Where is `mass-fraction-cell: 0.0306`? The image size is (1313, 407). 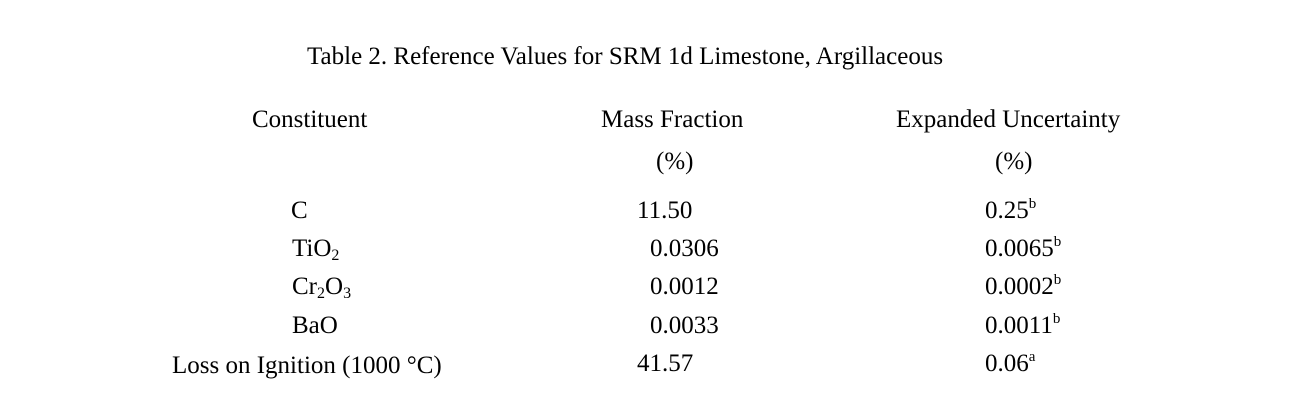 mass-fraction-cell: 0.0306 is located at coordinates (684, 248).